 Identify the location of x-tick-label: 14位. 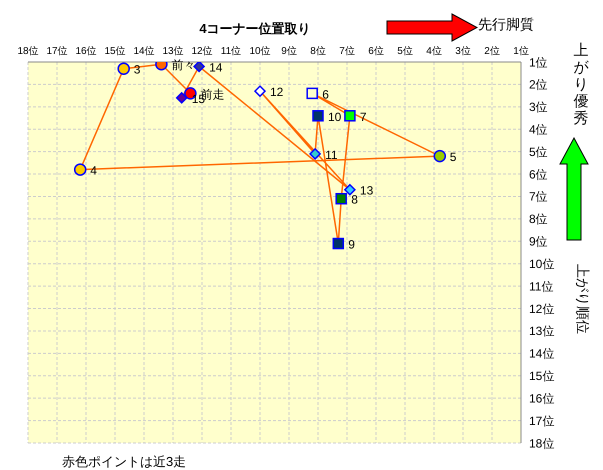
(144, 51).